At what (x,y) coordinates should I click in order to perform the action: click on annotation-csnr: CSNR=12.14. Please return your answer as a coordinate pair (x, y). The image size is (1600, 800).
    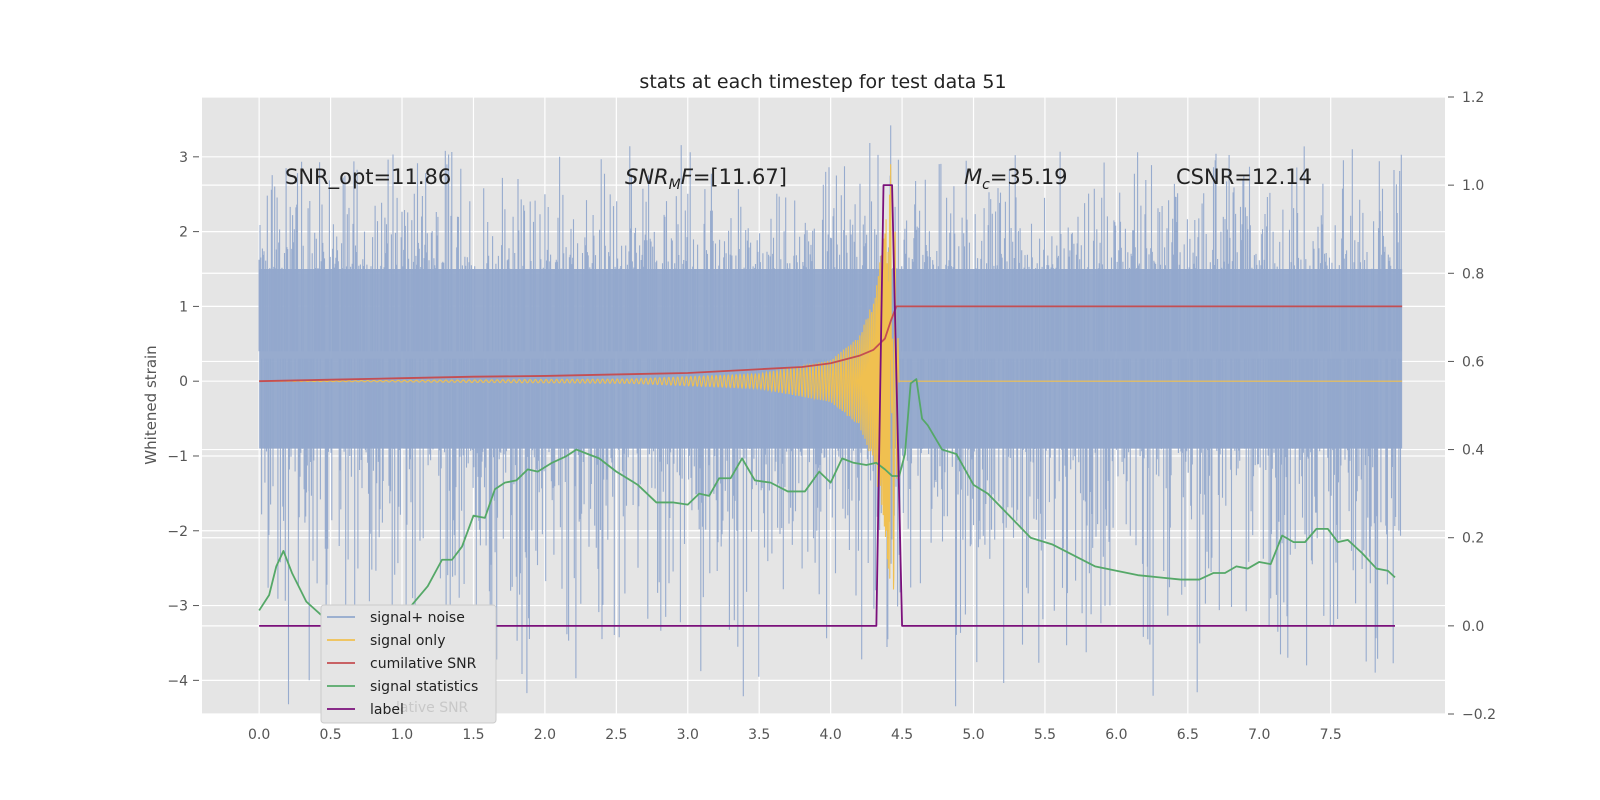
    Looking at the image, I should click on (1244, 177).